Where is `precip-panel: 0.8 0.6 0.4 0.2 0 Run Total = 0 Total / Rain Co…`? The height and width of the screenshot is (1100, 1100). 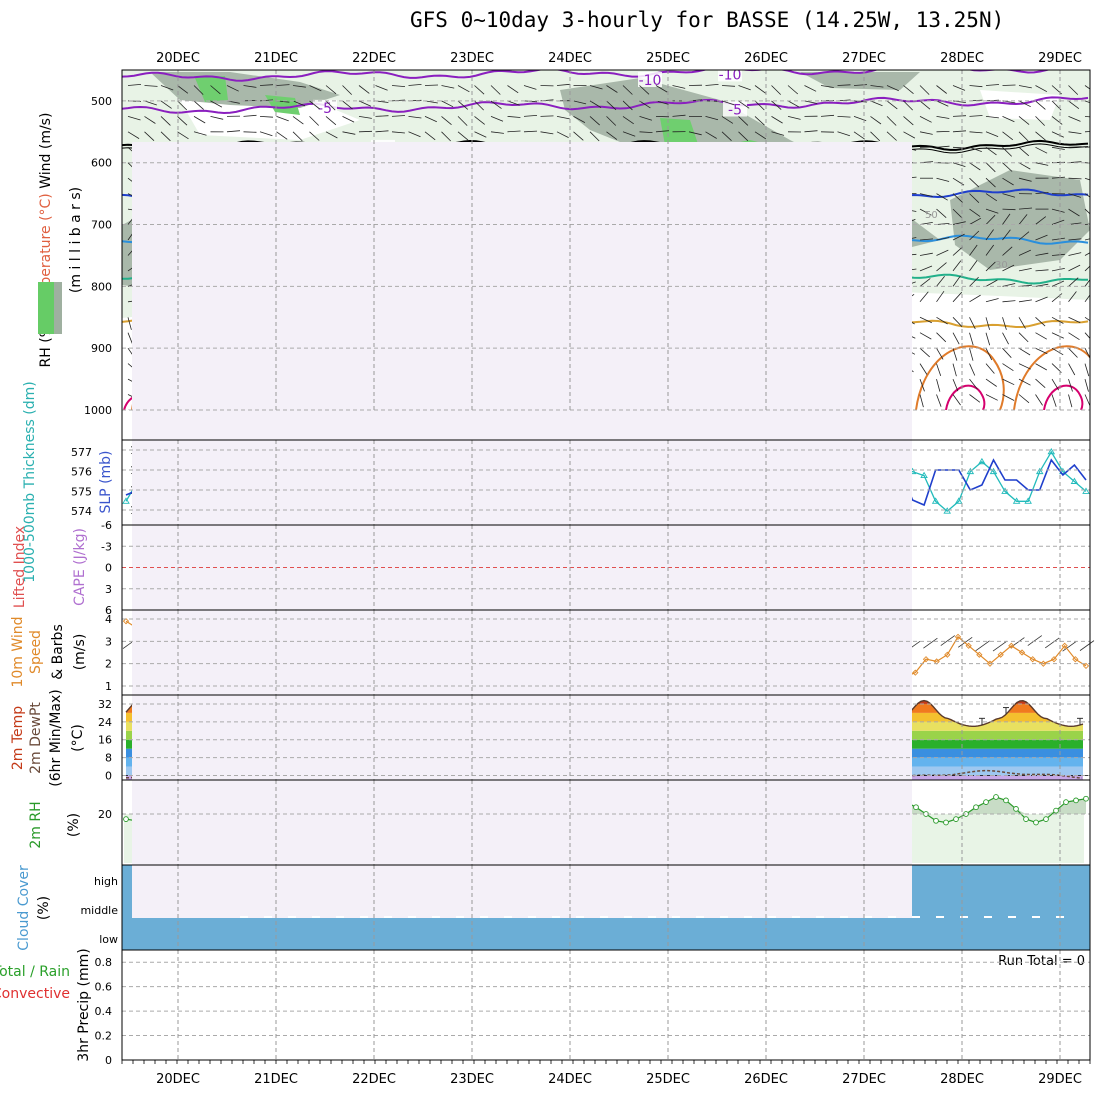
precip-panel: 0.8 0.6 0.4 0.2 0 Run Total = 0 Total / Rain Co… is located at coordinates (542, 1007).